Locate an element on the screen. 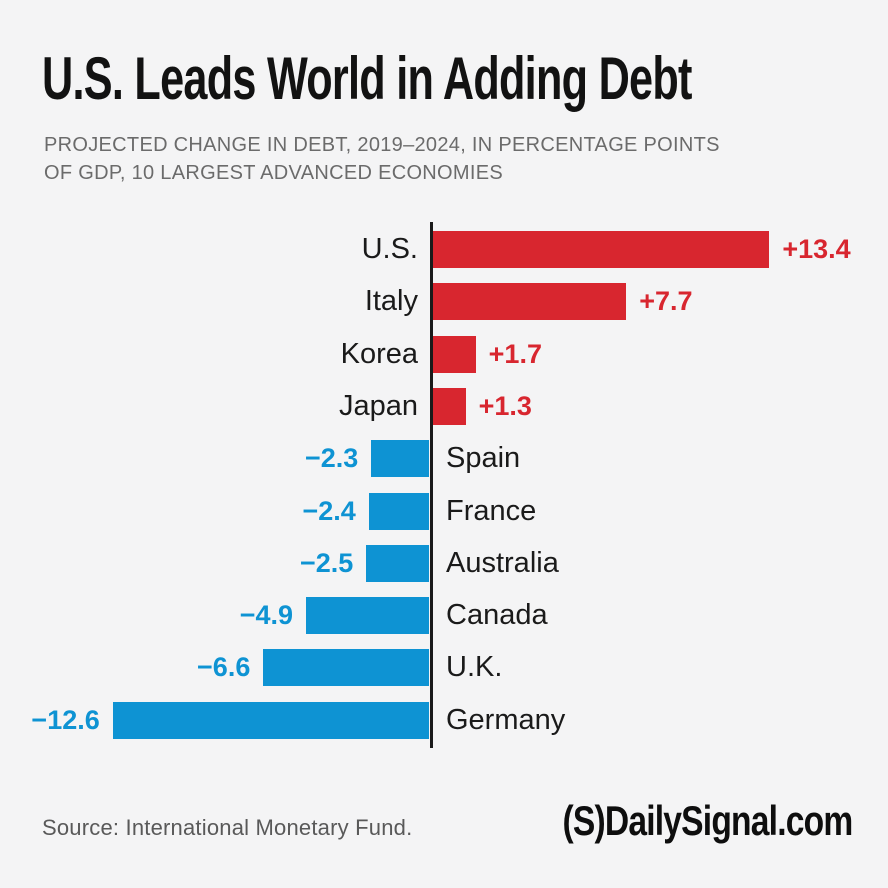 The height and width of the screenshot is (888, 888). country-label: Spain is located at coordinates (483, 458).